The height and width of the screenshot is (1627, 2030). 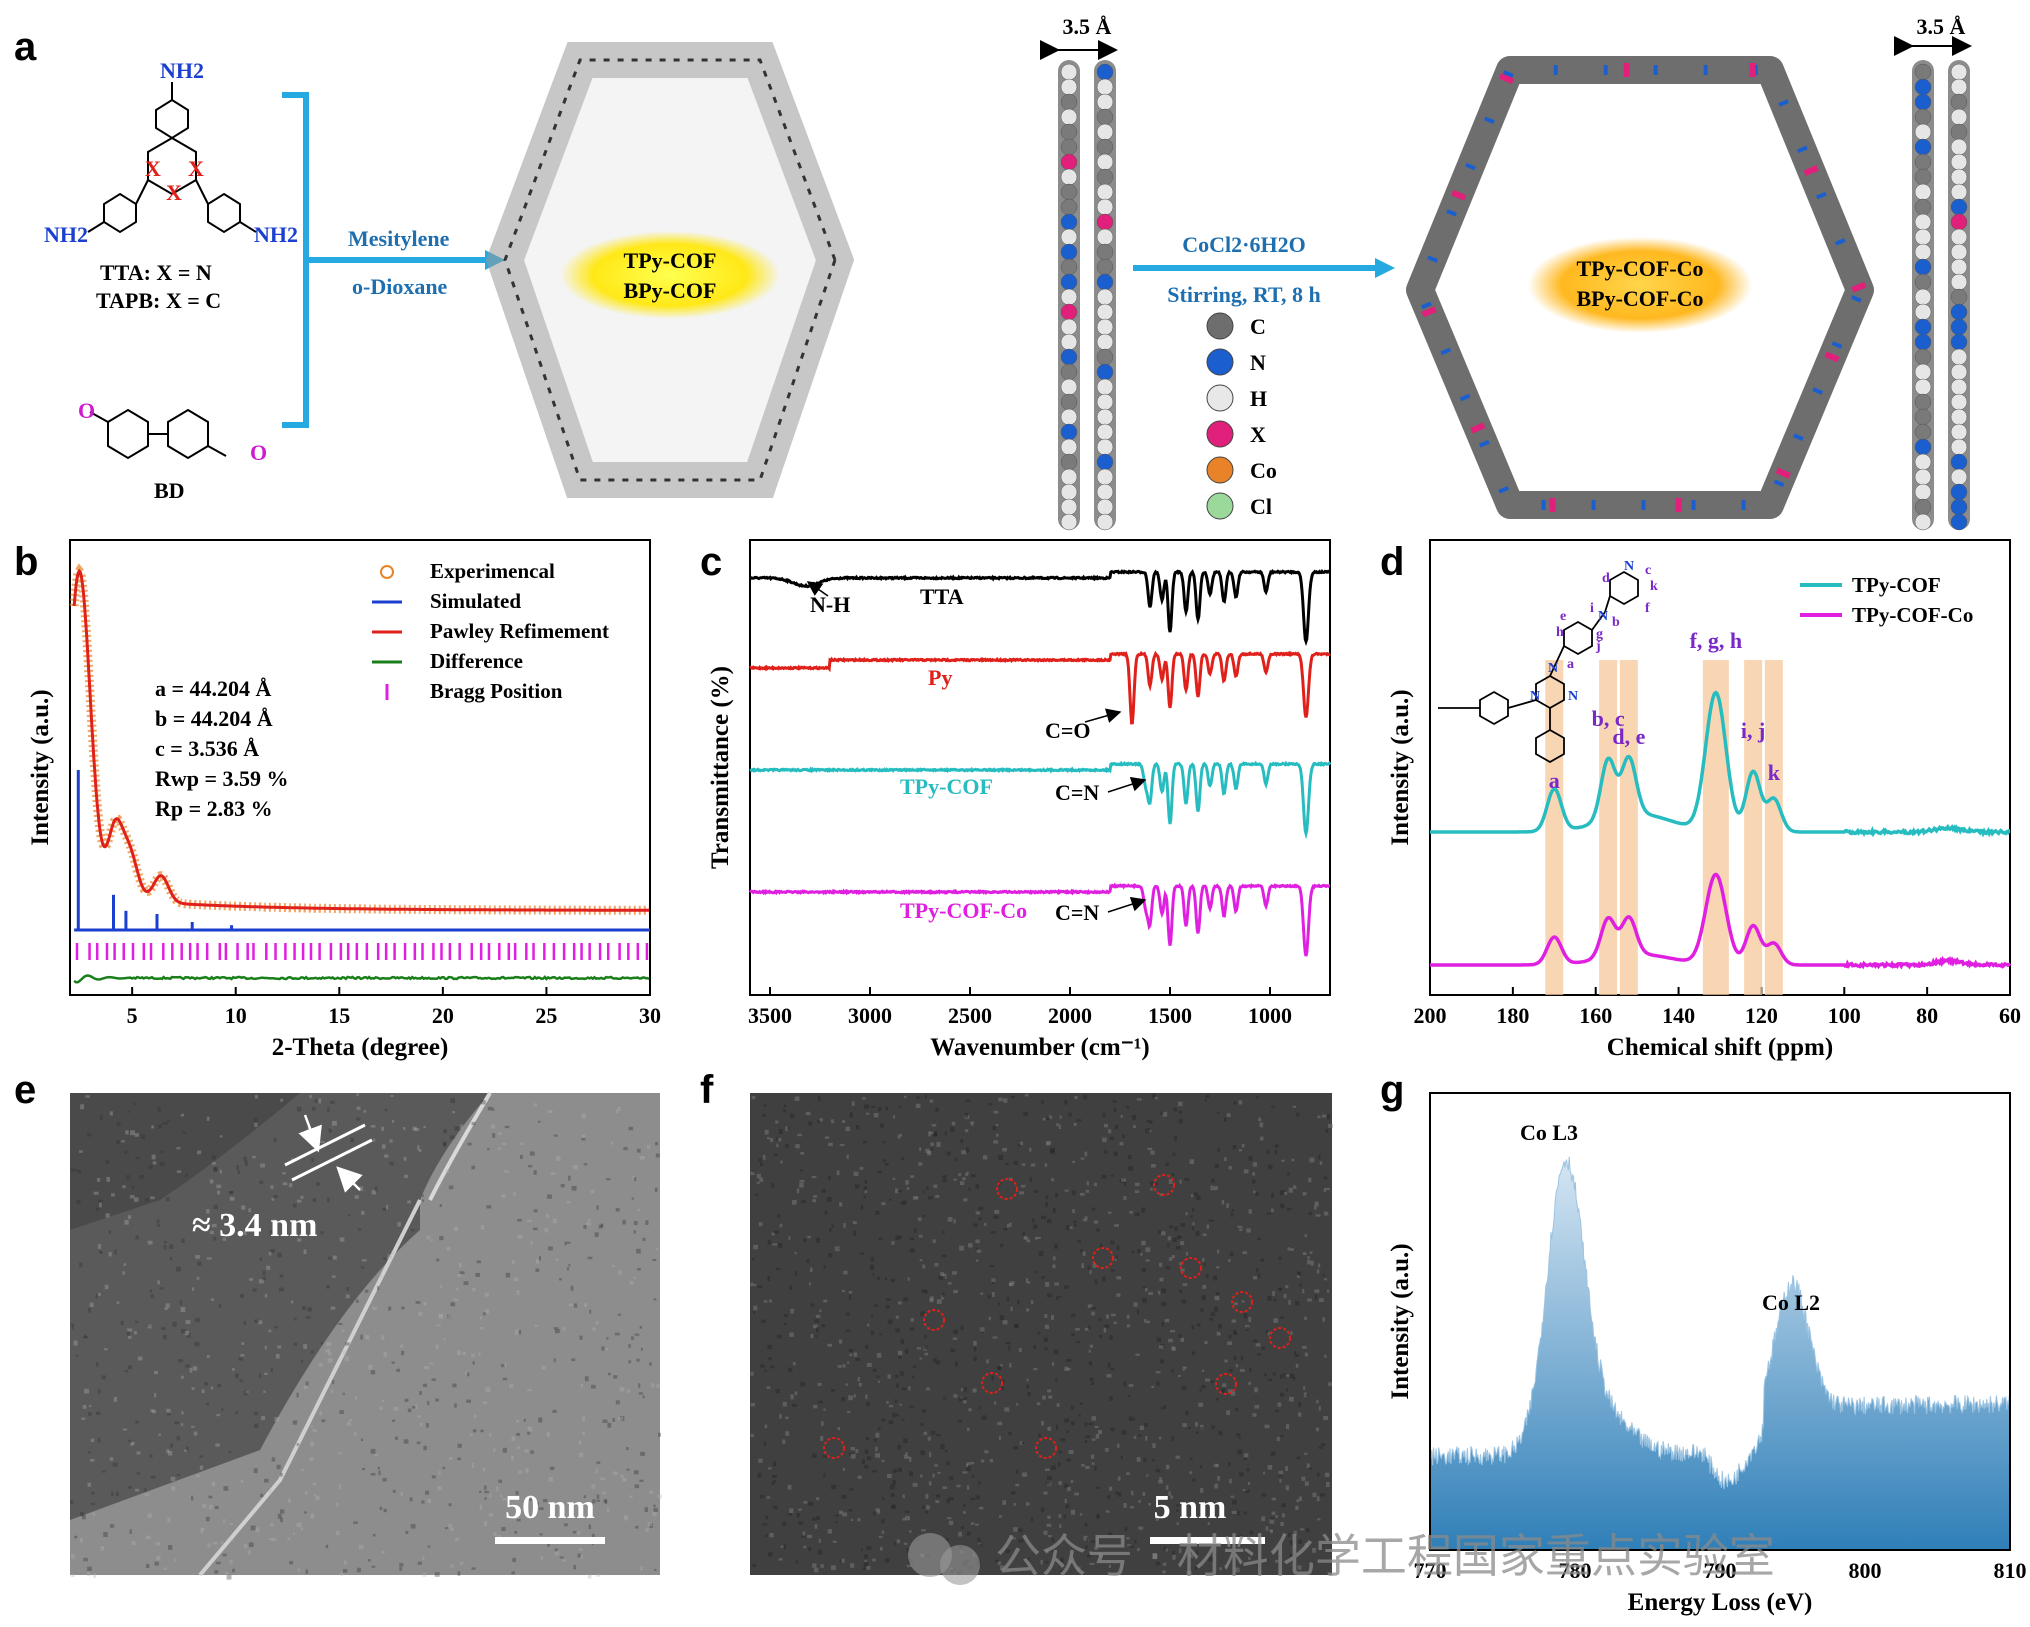 I want to click on ftir-x-tick-label: 2500, so click(x=970, y=1015).